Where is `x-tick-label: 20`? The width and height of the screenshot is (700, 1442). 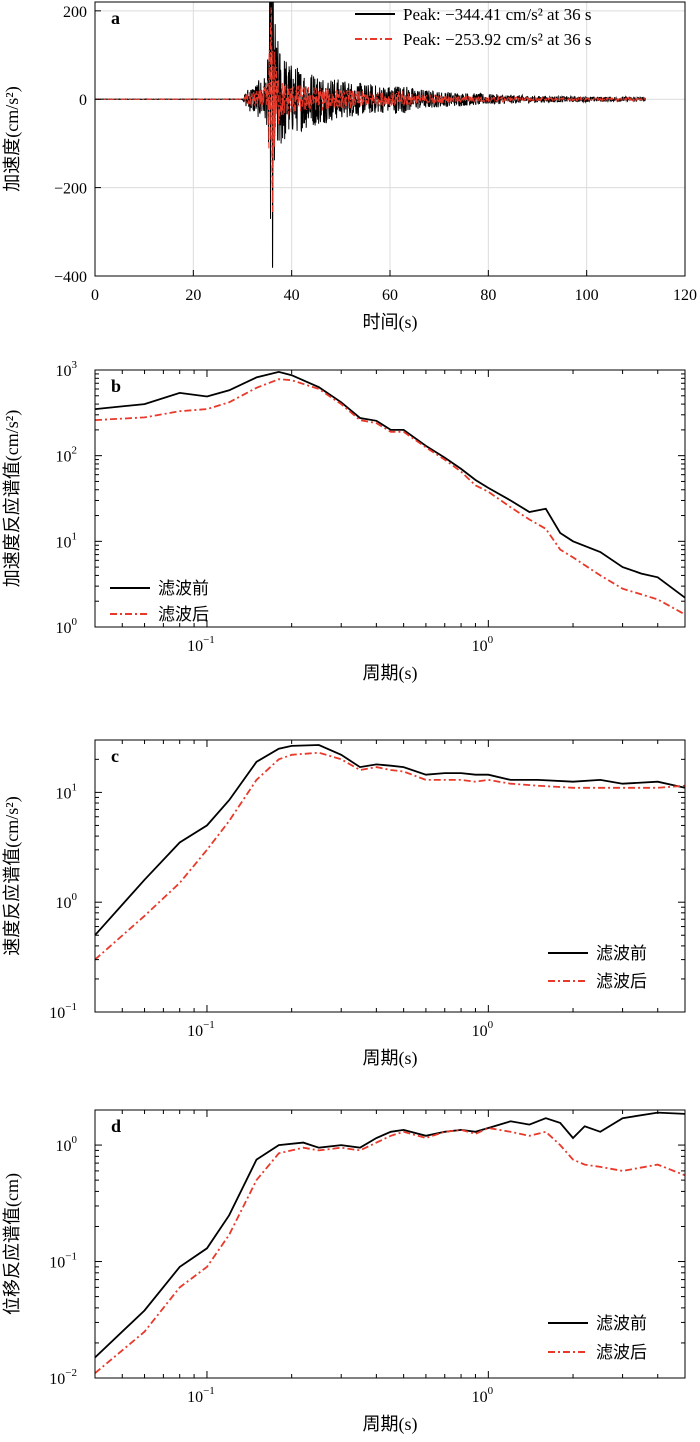 x-tick-label: 20 is located at coordinates (193, 295).